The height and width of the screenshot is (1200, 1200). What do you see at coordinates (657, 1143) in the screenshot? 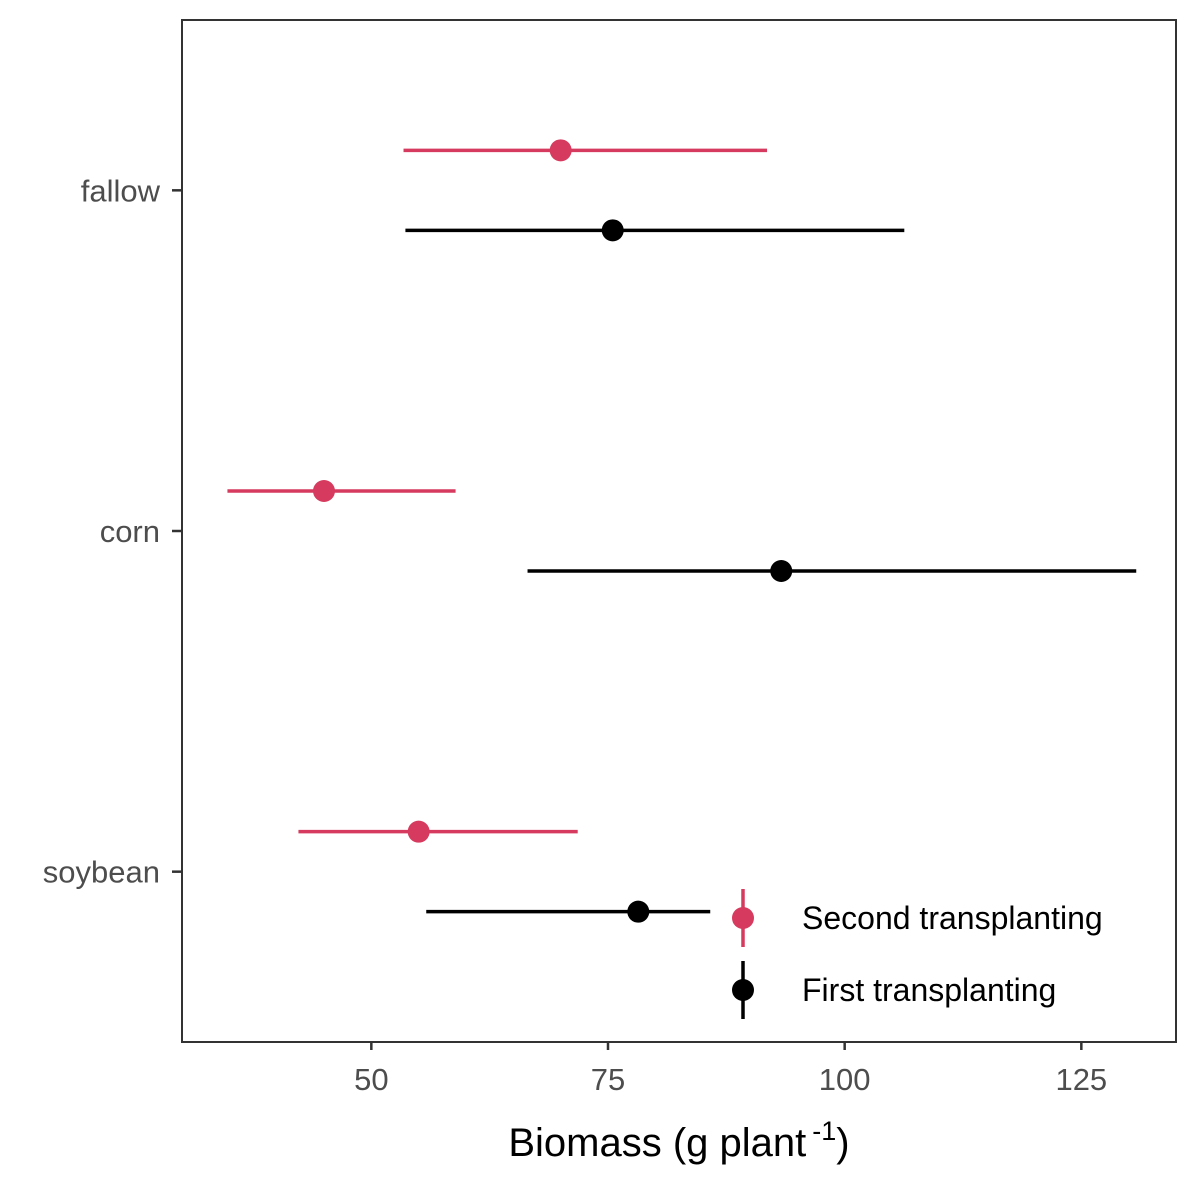
I see `x-axis-title-main: Biomass (g plant` at bounding box center [657, 1143].